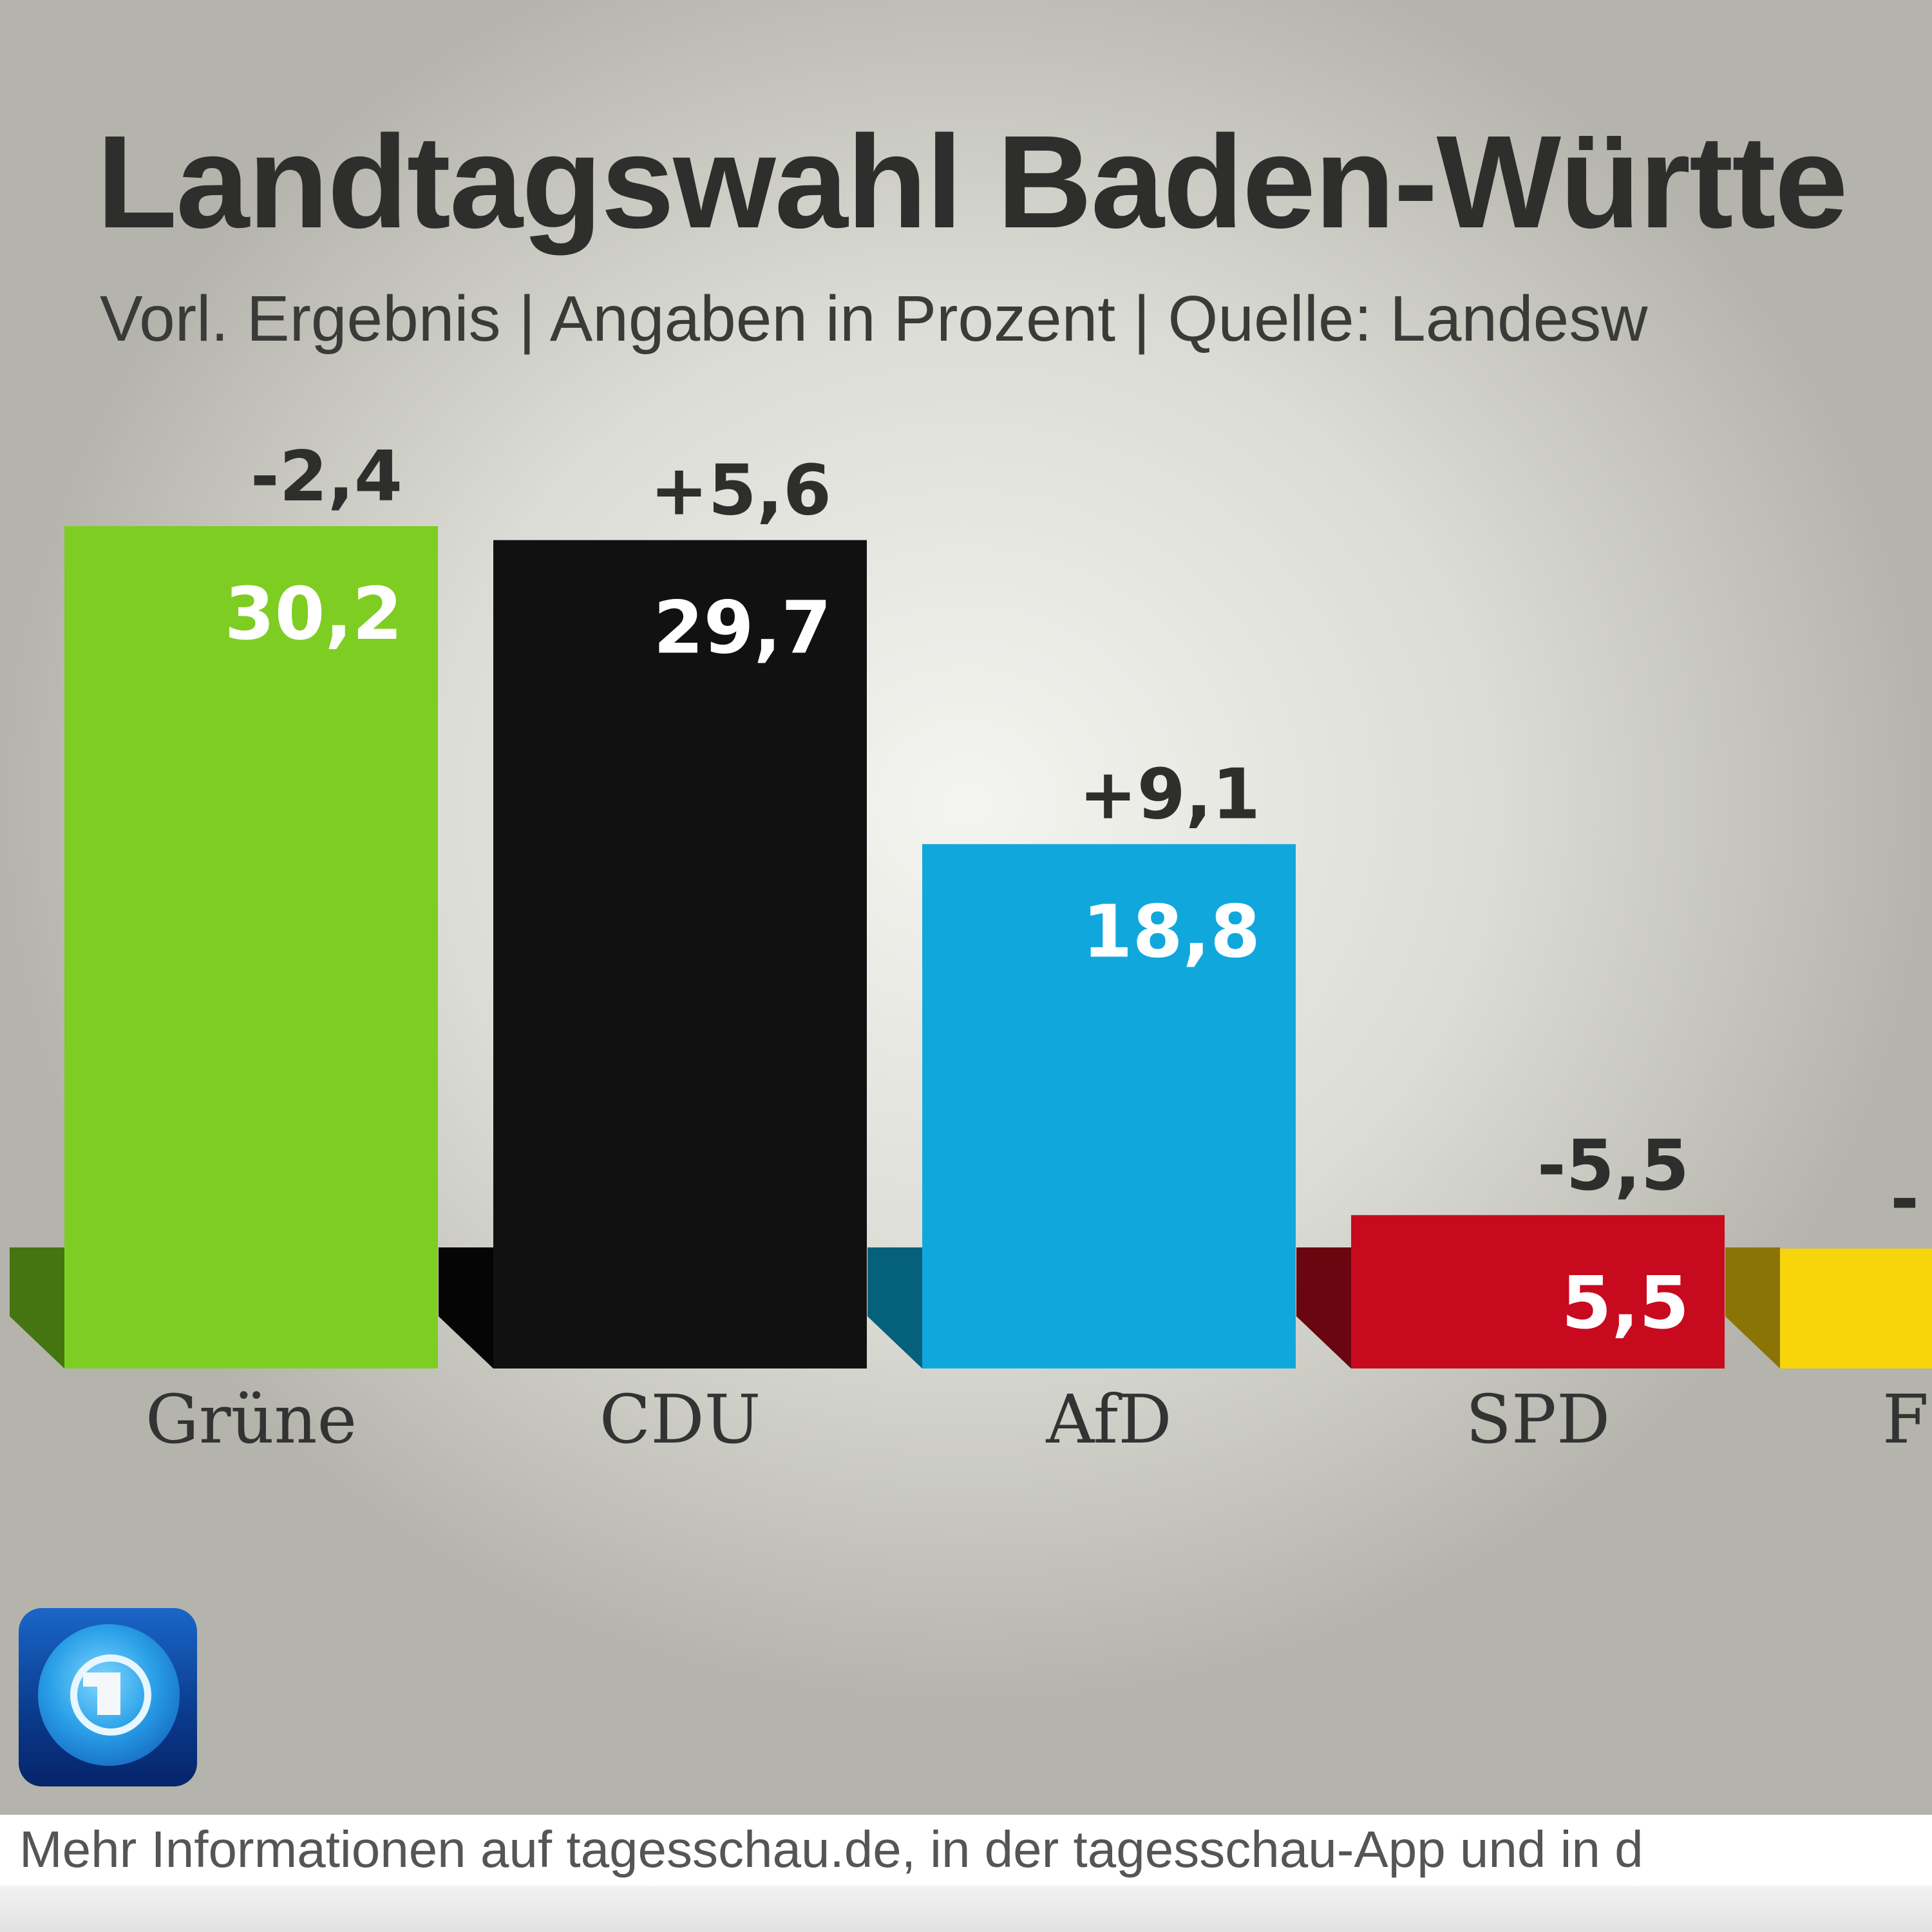  I want to click on footer-band, so click(966, 1851).